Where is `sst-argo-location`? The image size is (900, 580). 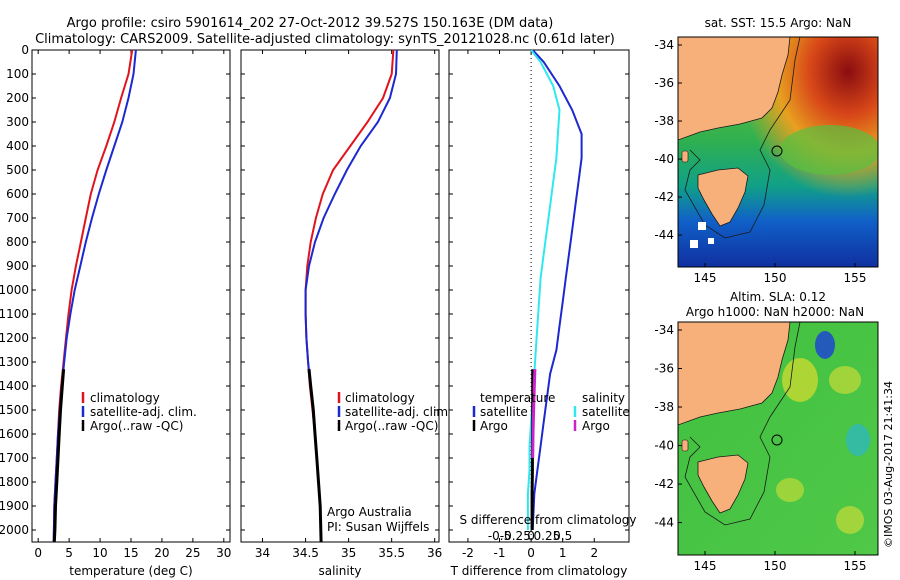 sst-argo-location is located at coordinates (777, 151).